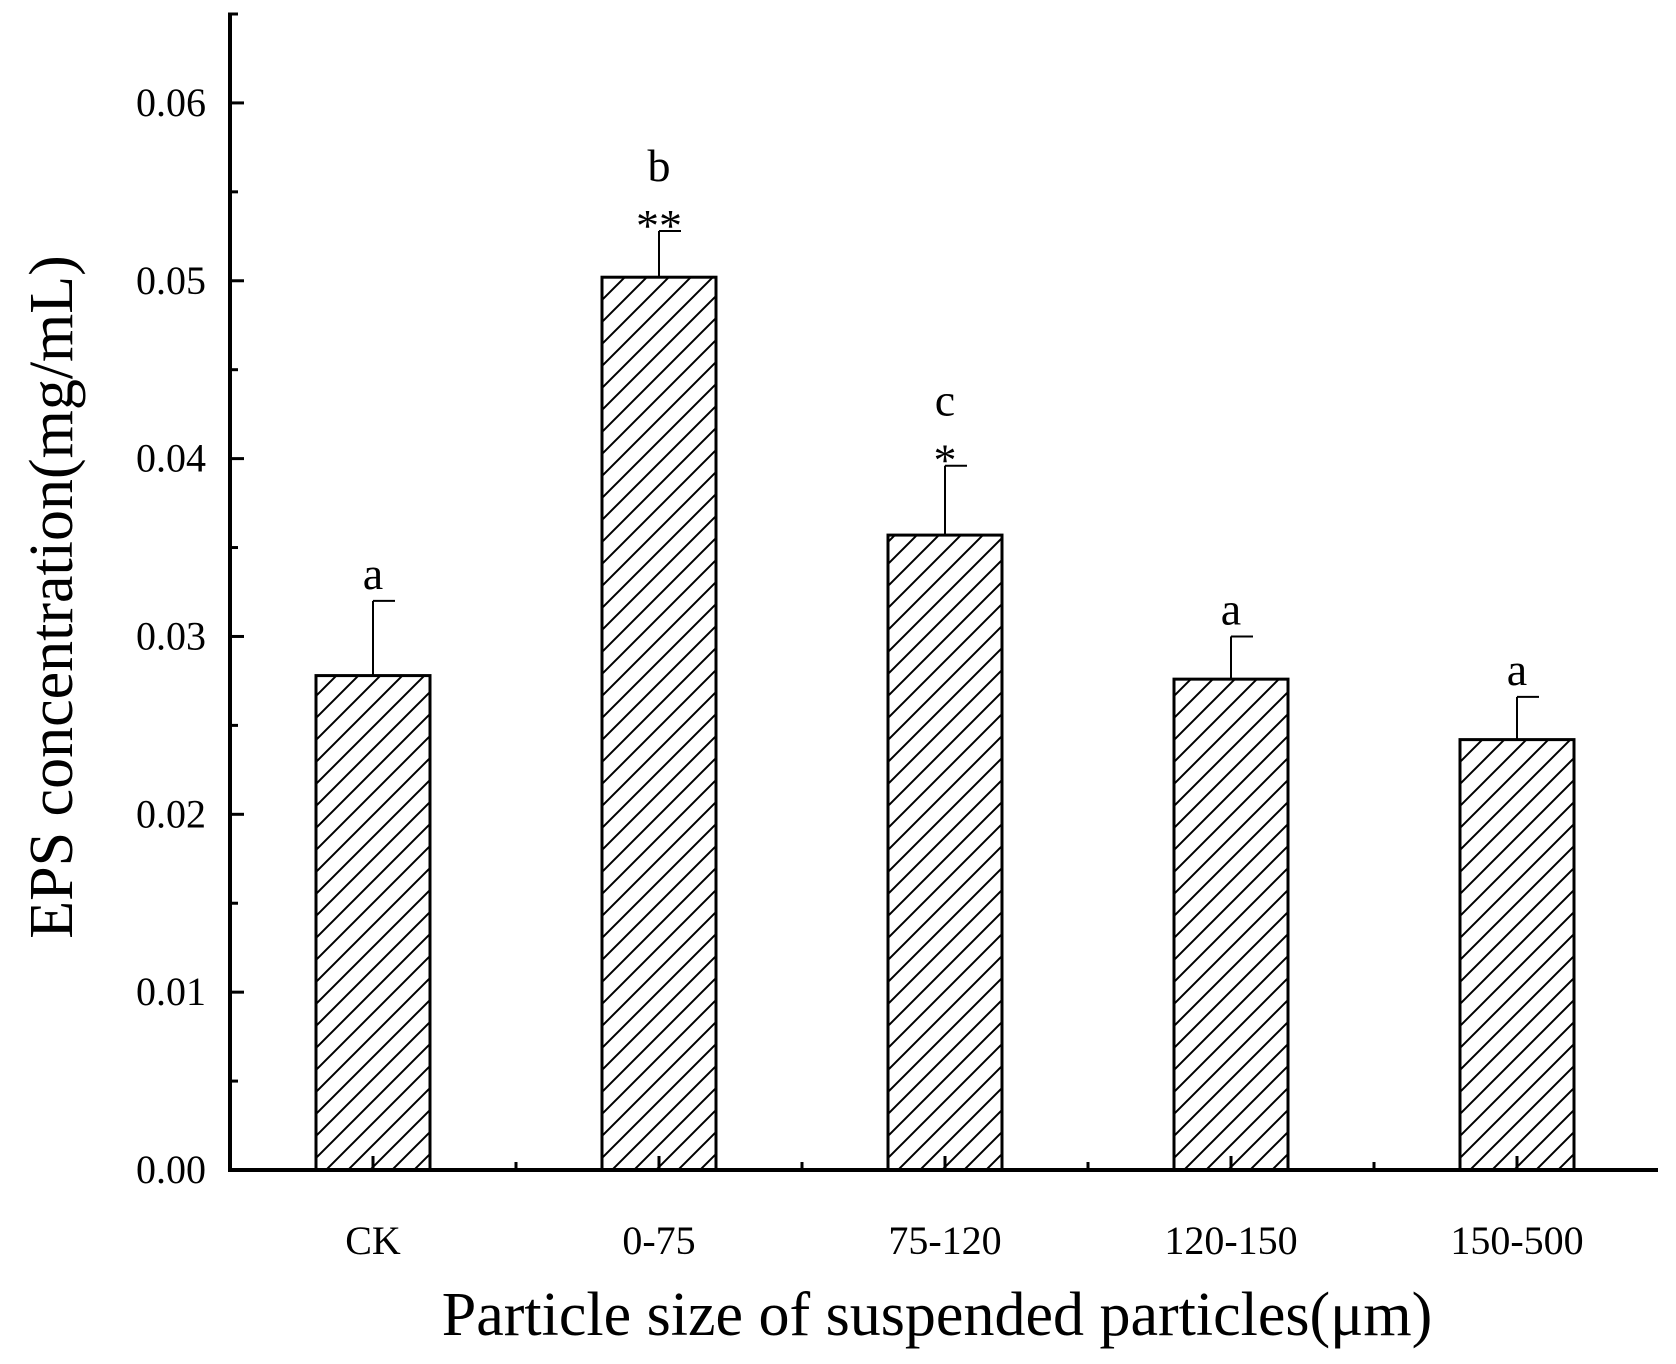 The height and width of the screenshot is (1364, 1676). I want to click on x-axis-title: Particle size of suspended particles(μm), so click(937, 1315).